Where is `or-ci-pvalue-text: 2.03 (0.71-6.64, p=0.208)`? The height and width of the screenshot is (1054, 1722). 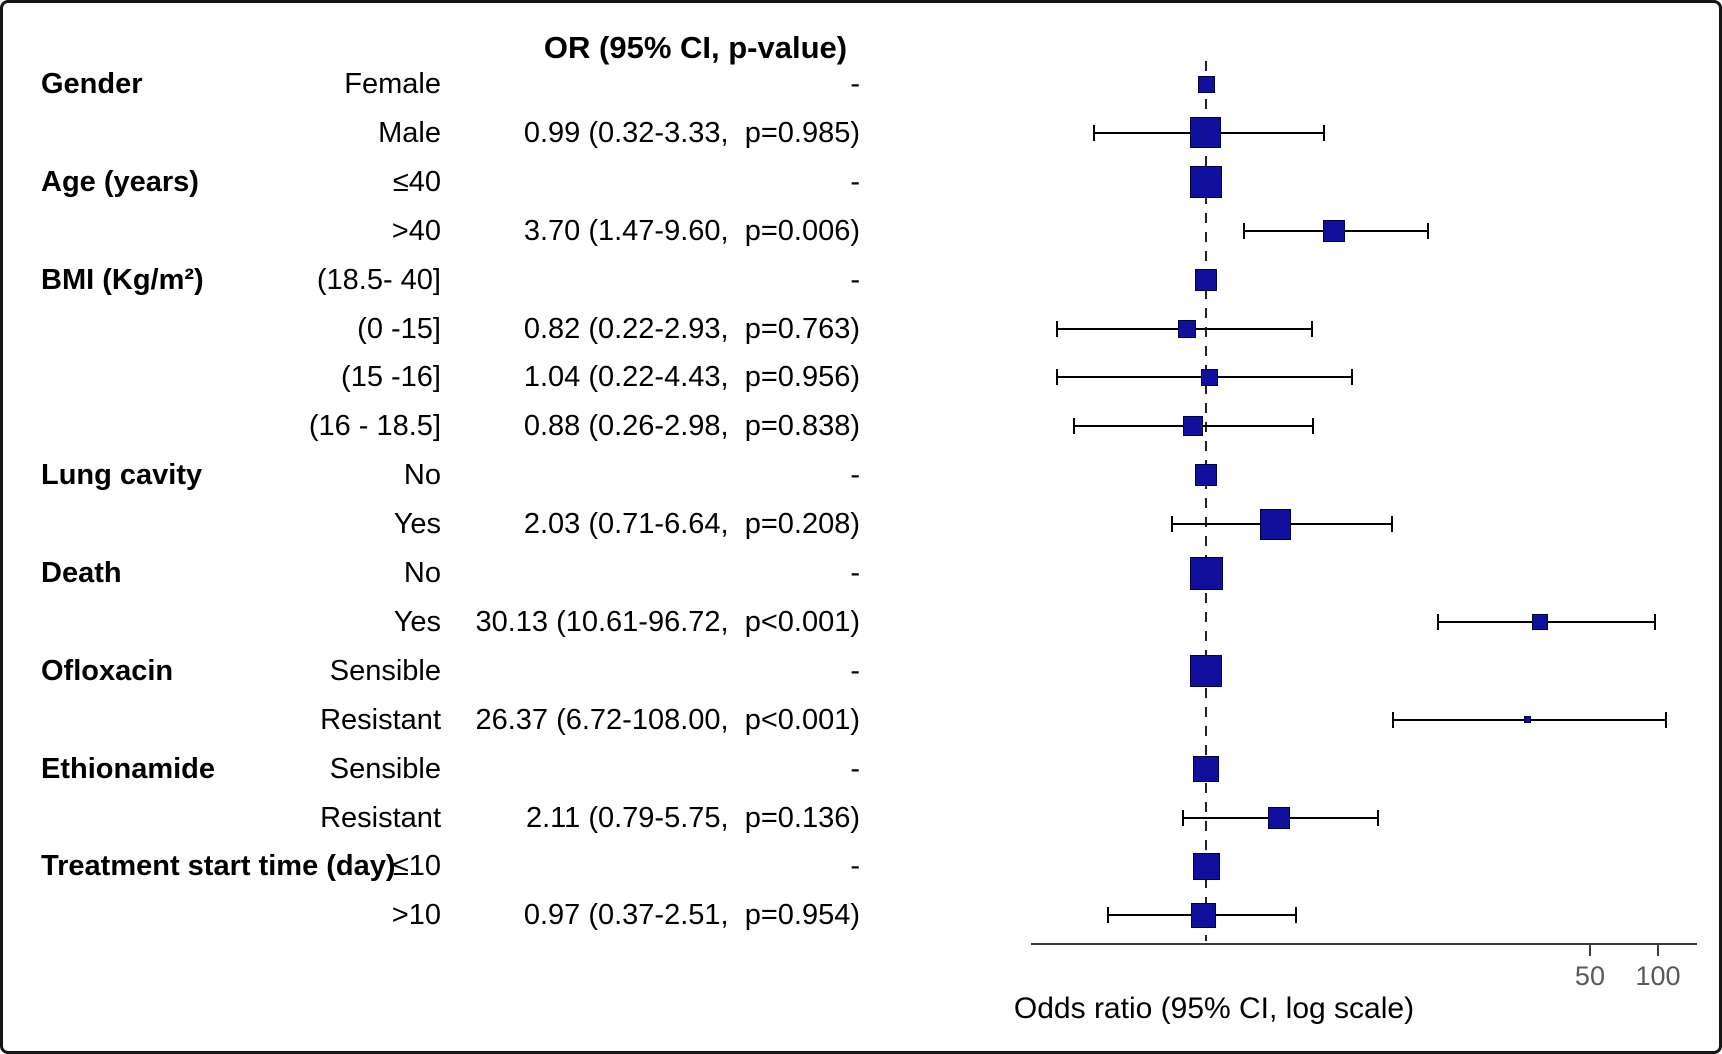
or-ci-pvalue-text: 2.03 (0.71-6.64, p=0.208) is located at coordinates (691, 524).